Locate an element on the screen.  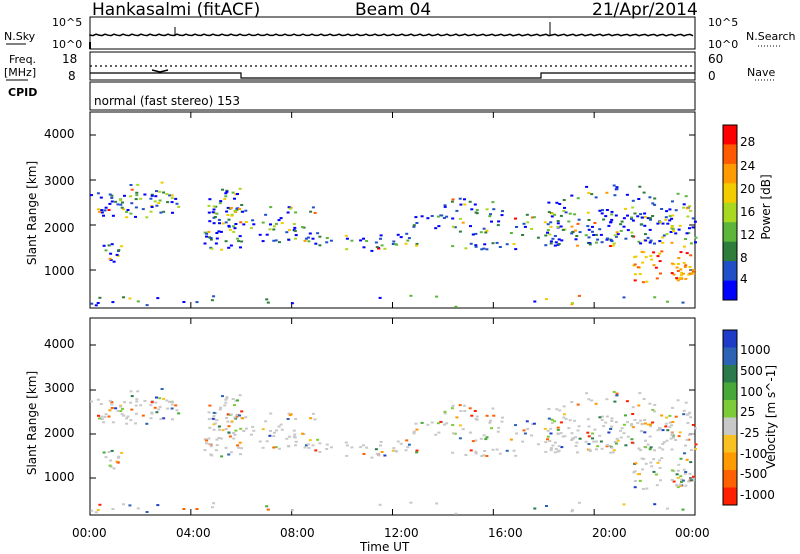
velocity-colorbar-cell is located at coordinates (730, 444).